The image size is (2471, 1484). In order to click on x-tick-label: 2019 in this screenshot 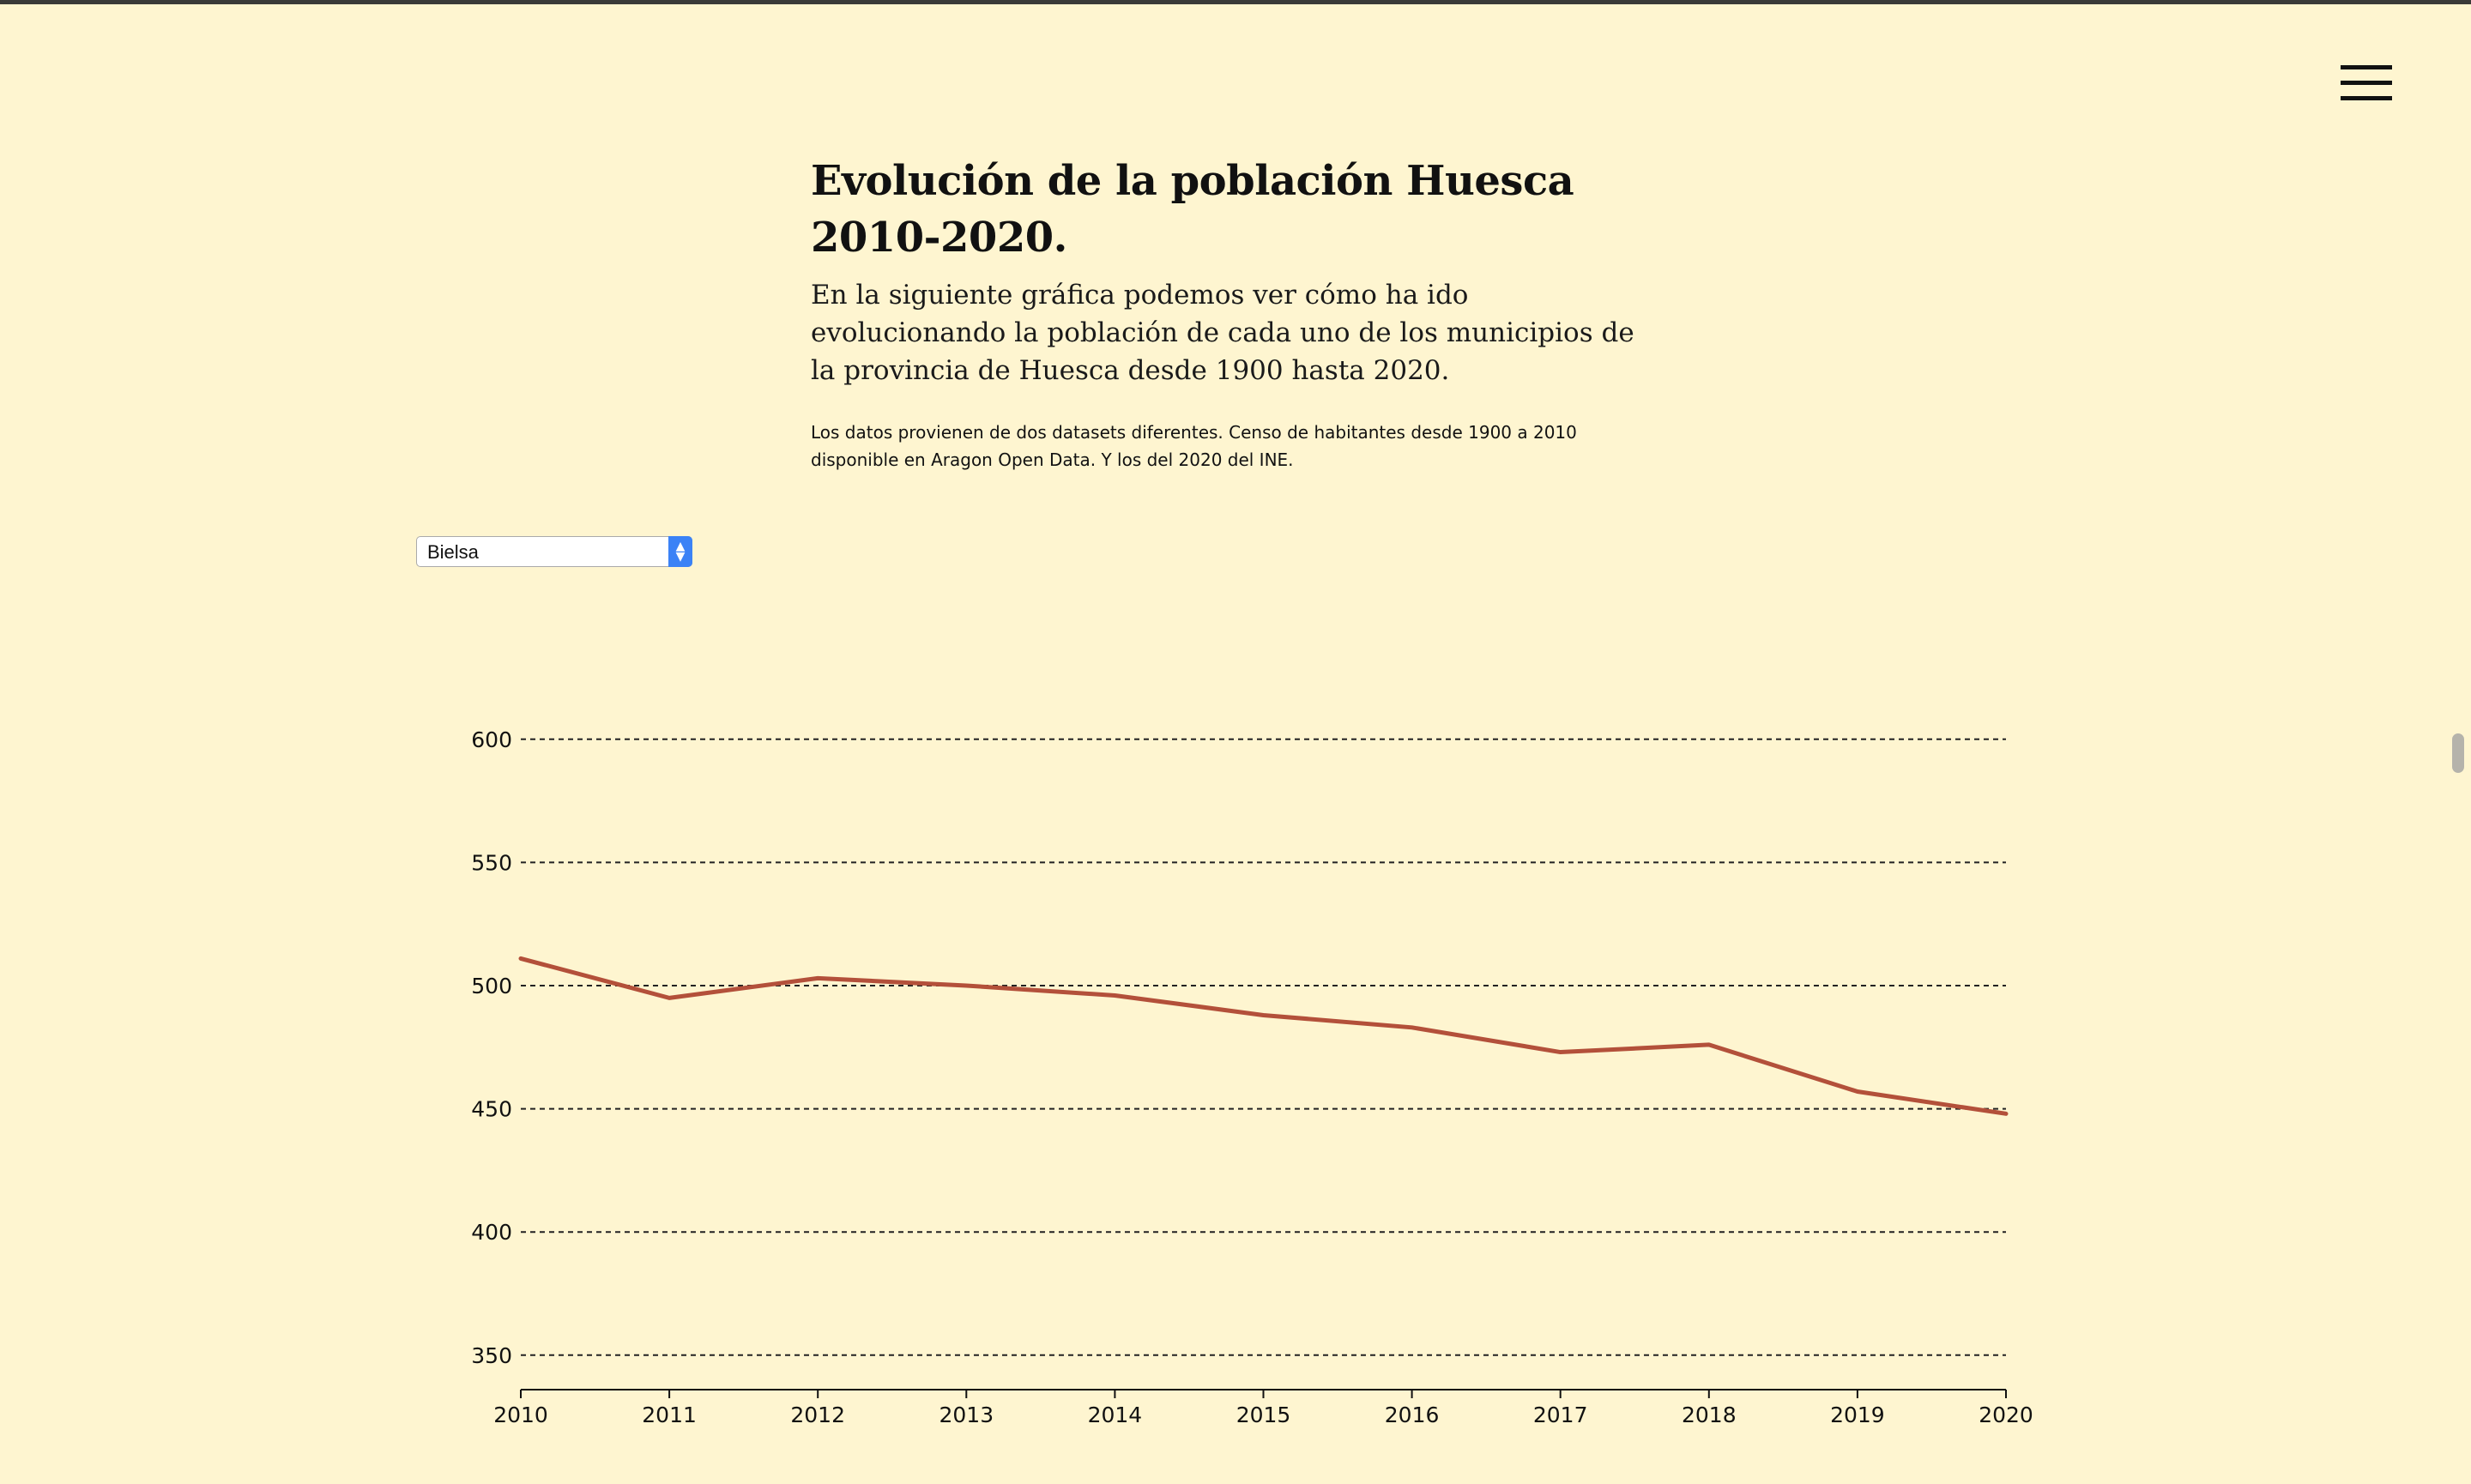, I will do `click(1857, 1415)`.